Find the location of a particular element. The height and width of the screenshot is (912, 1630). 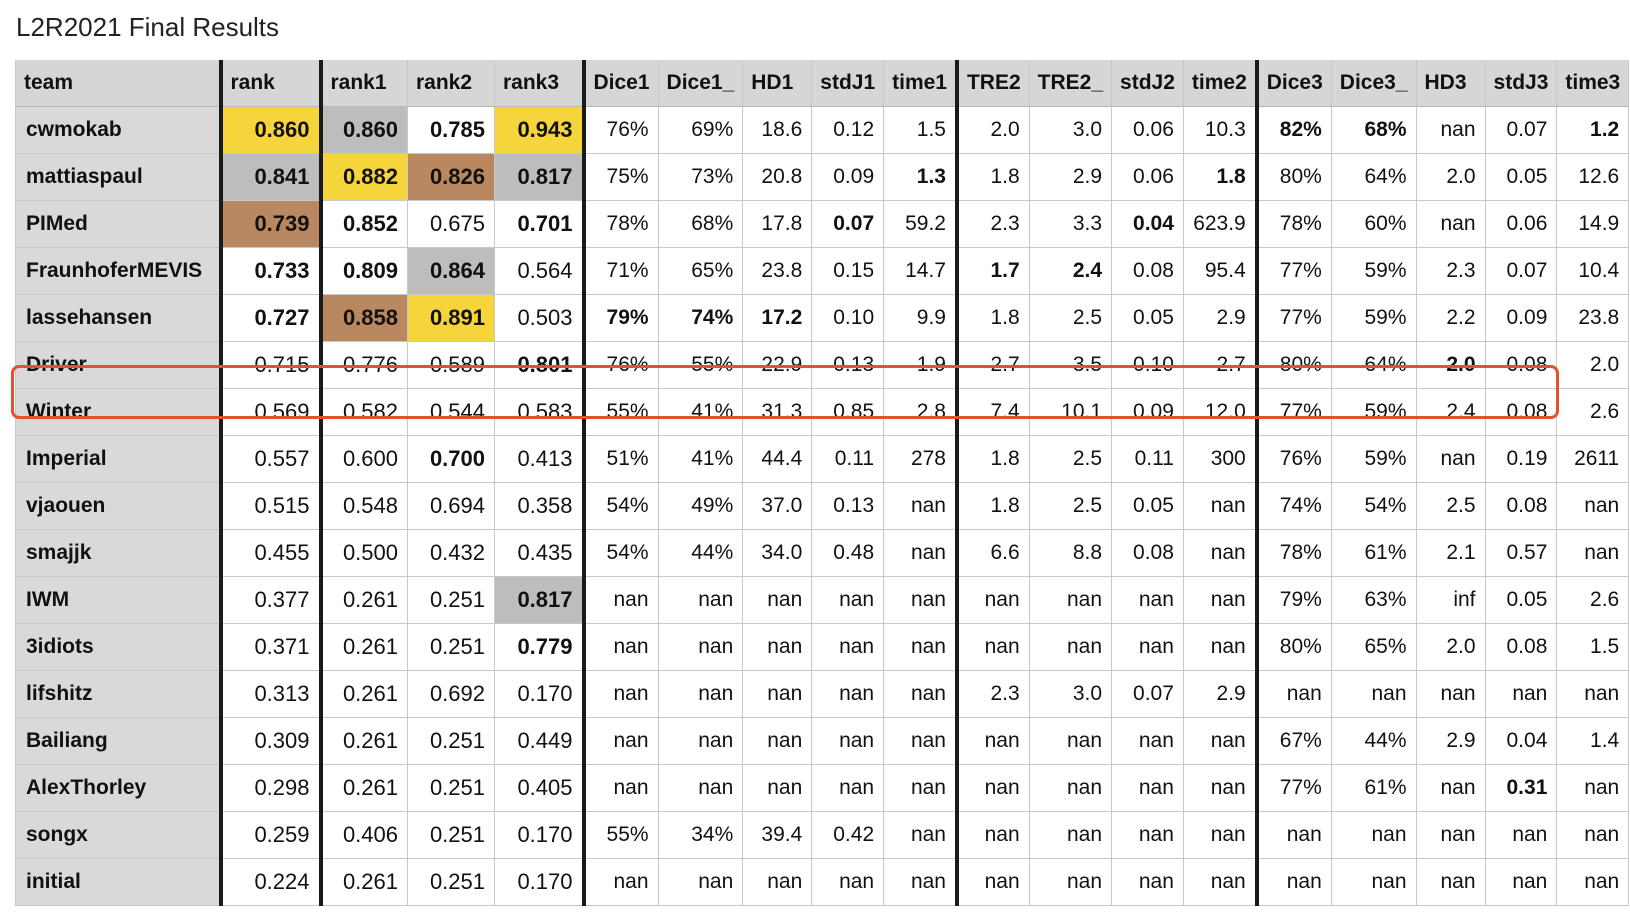

cell-tre2-underscore: nan is located at coordinates (1070, 788).